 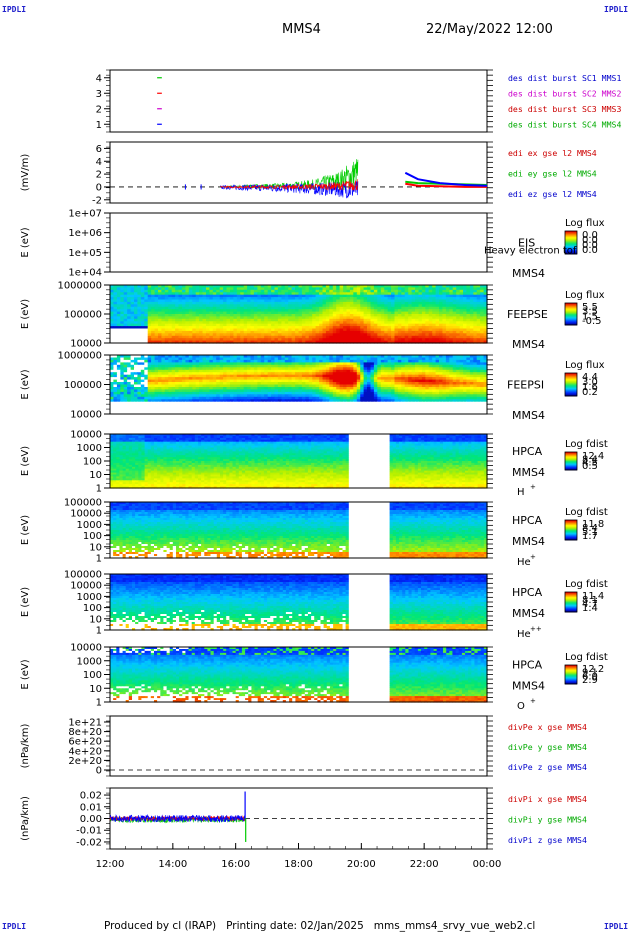 What do you see at coordinates (446, 185) in the screenshot?
I see `edi-recovery-r` at bounding box center [446, 185].